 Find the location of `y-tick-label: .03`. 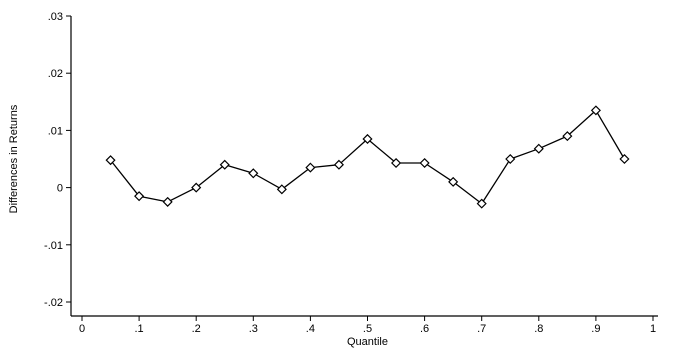

y-tick-label: .03 is located at coordinates (55, 17).